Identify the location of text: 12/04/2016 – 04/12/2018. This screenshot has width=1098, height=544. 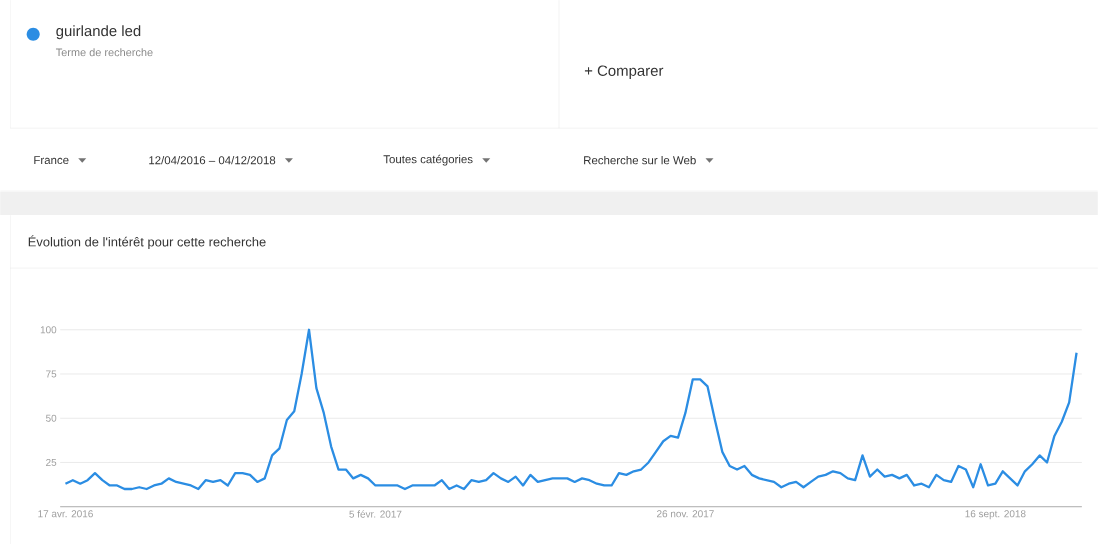
(212, 160).